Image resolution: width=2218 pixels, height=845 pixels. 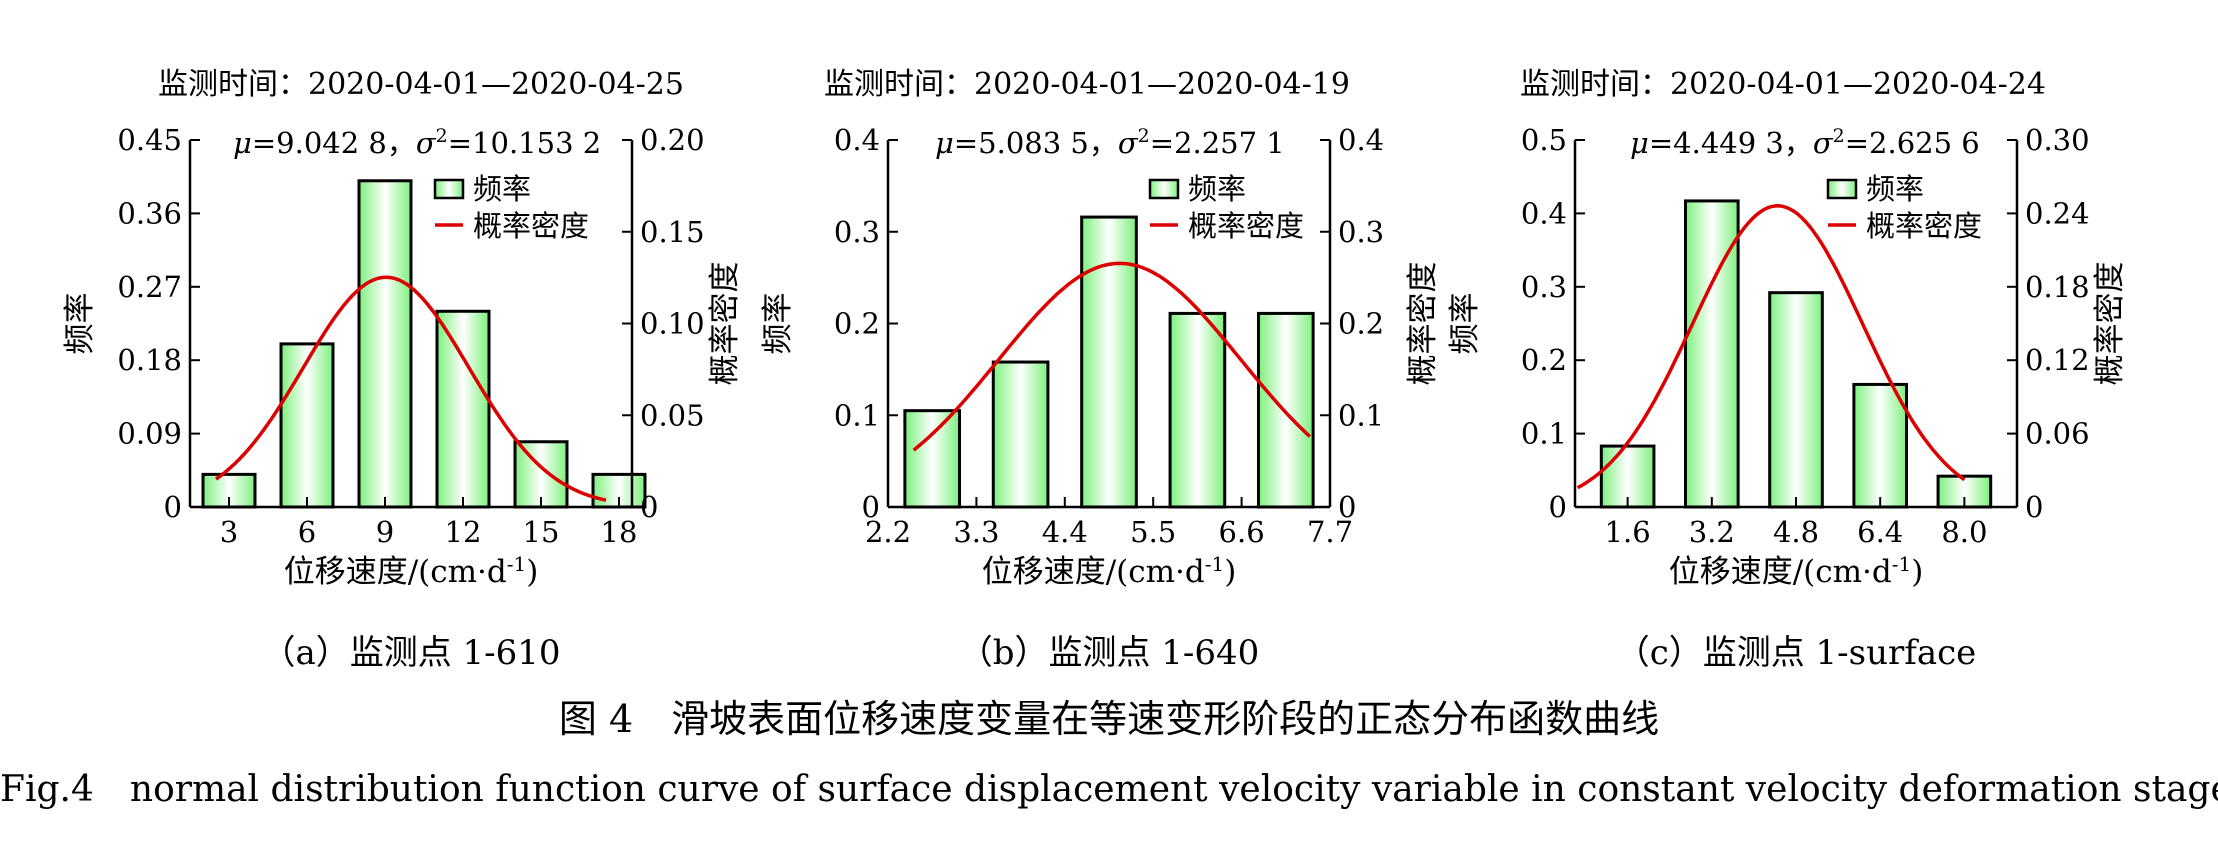 What do you see at coordinates (1361, 324) in the screenshot?
I see `right-y-tick-label: 0.2` at bounding box center [1361, 324].